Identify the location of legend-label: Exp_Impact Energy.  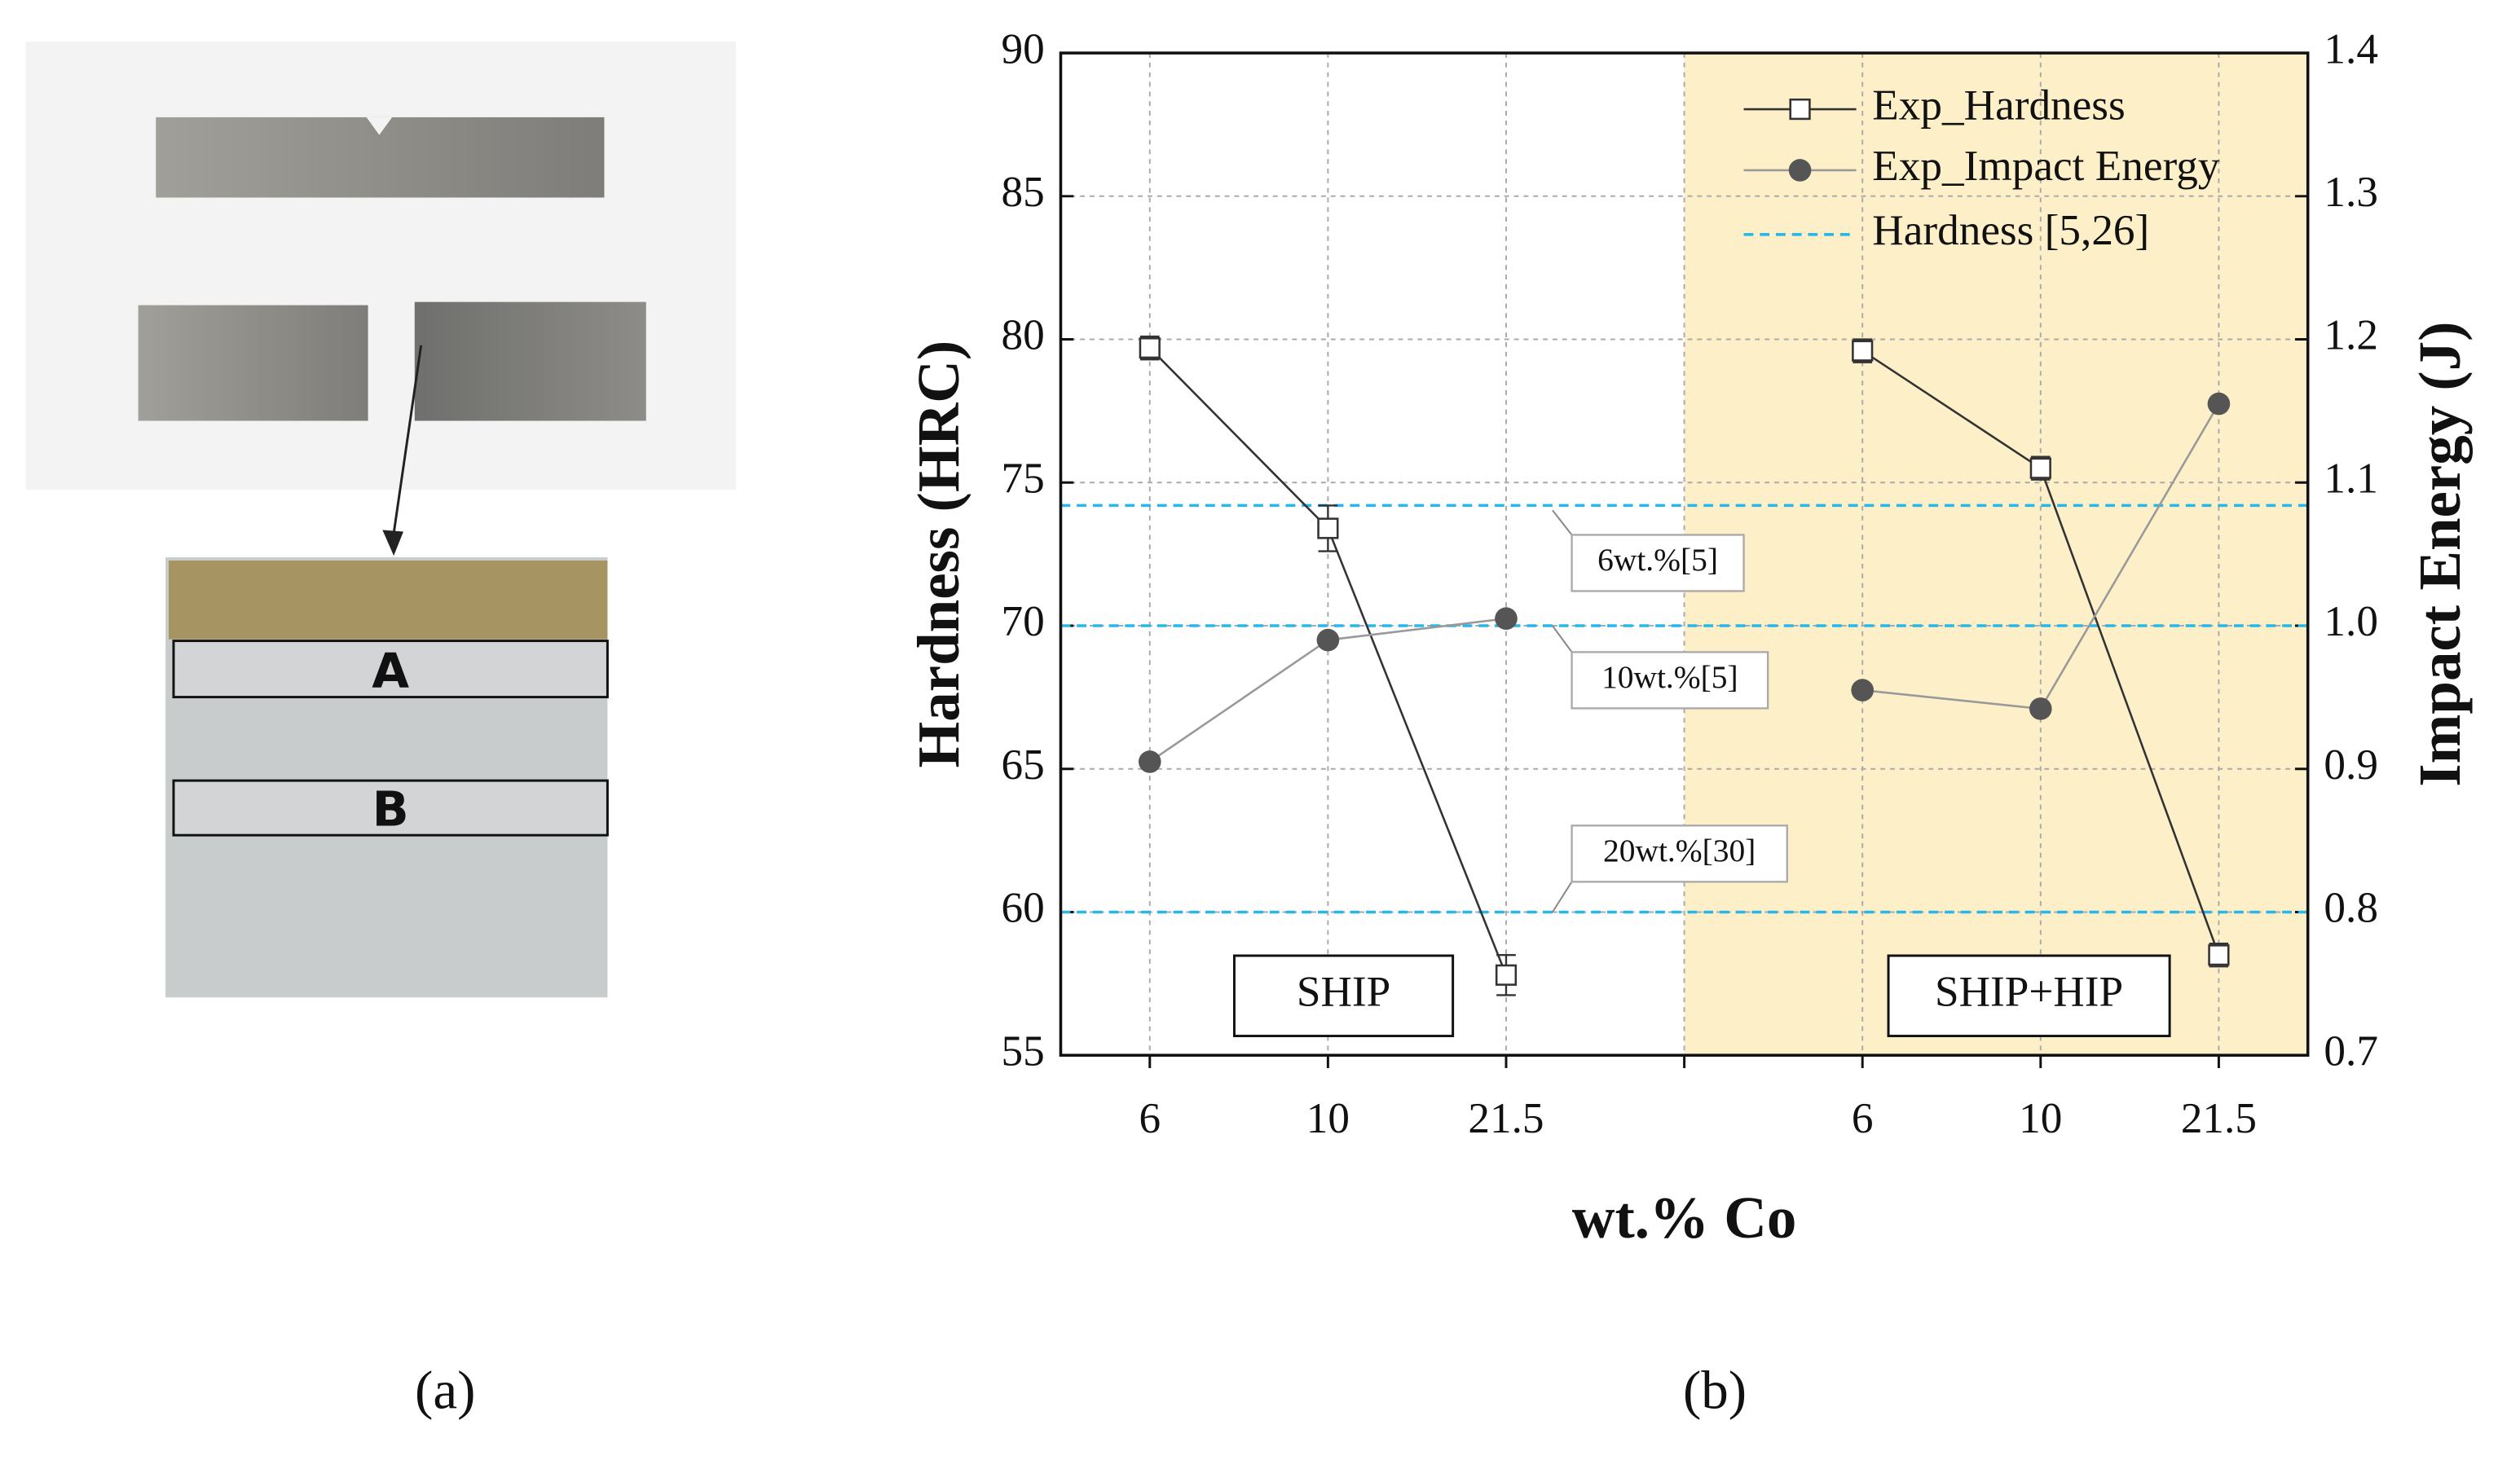
(2046, 166).